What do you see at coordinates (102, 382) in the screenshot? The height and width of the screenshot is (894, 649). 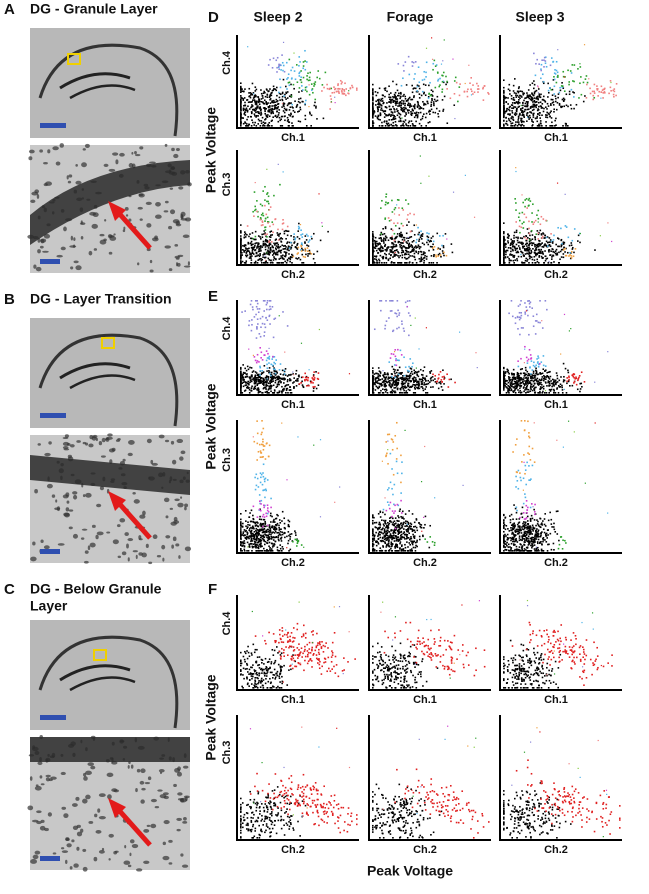 I see `dg-arc` at bounding box center [102, 382].